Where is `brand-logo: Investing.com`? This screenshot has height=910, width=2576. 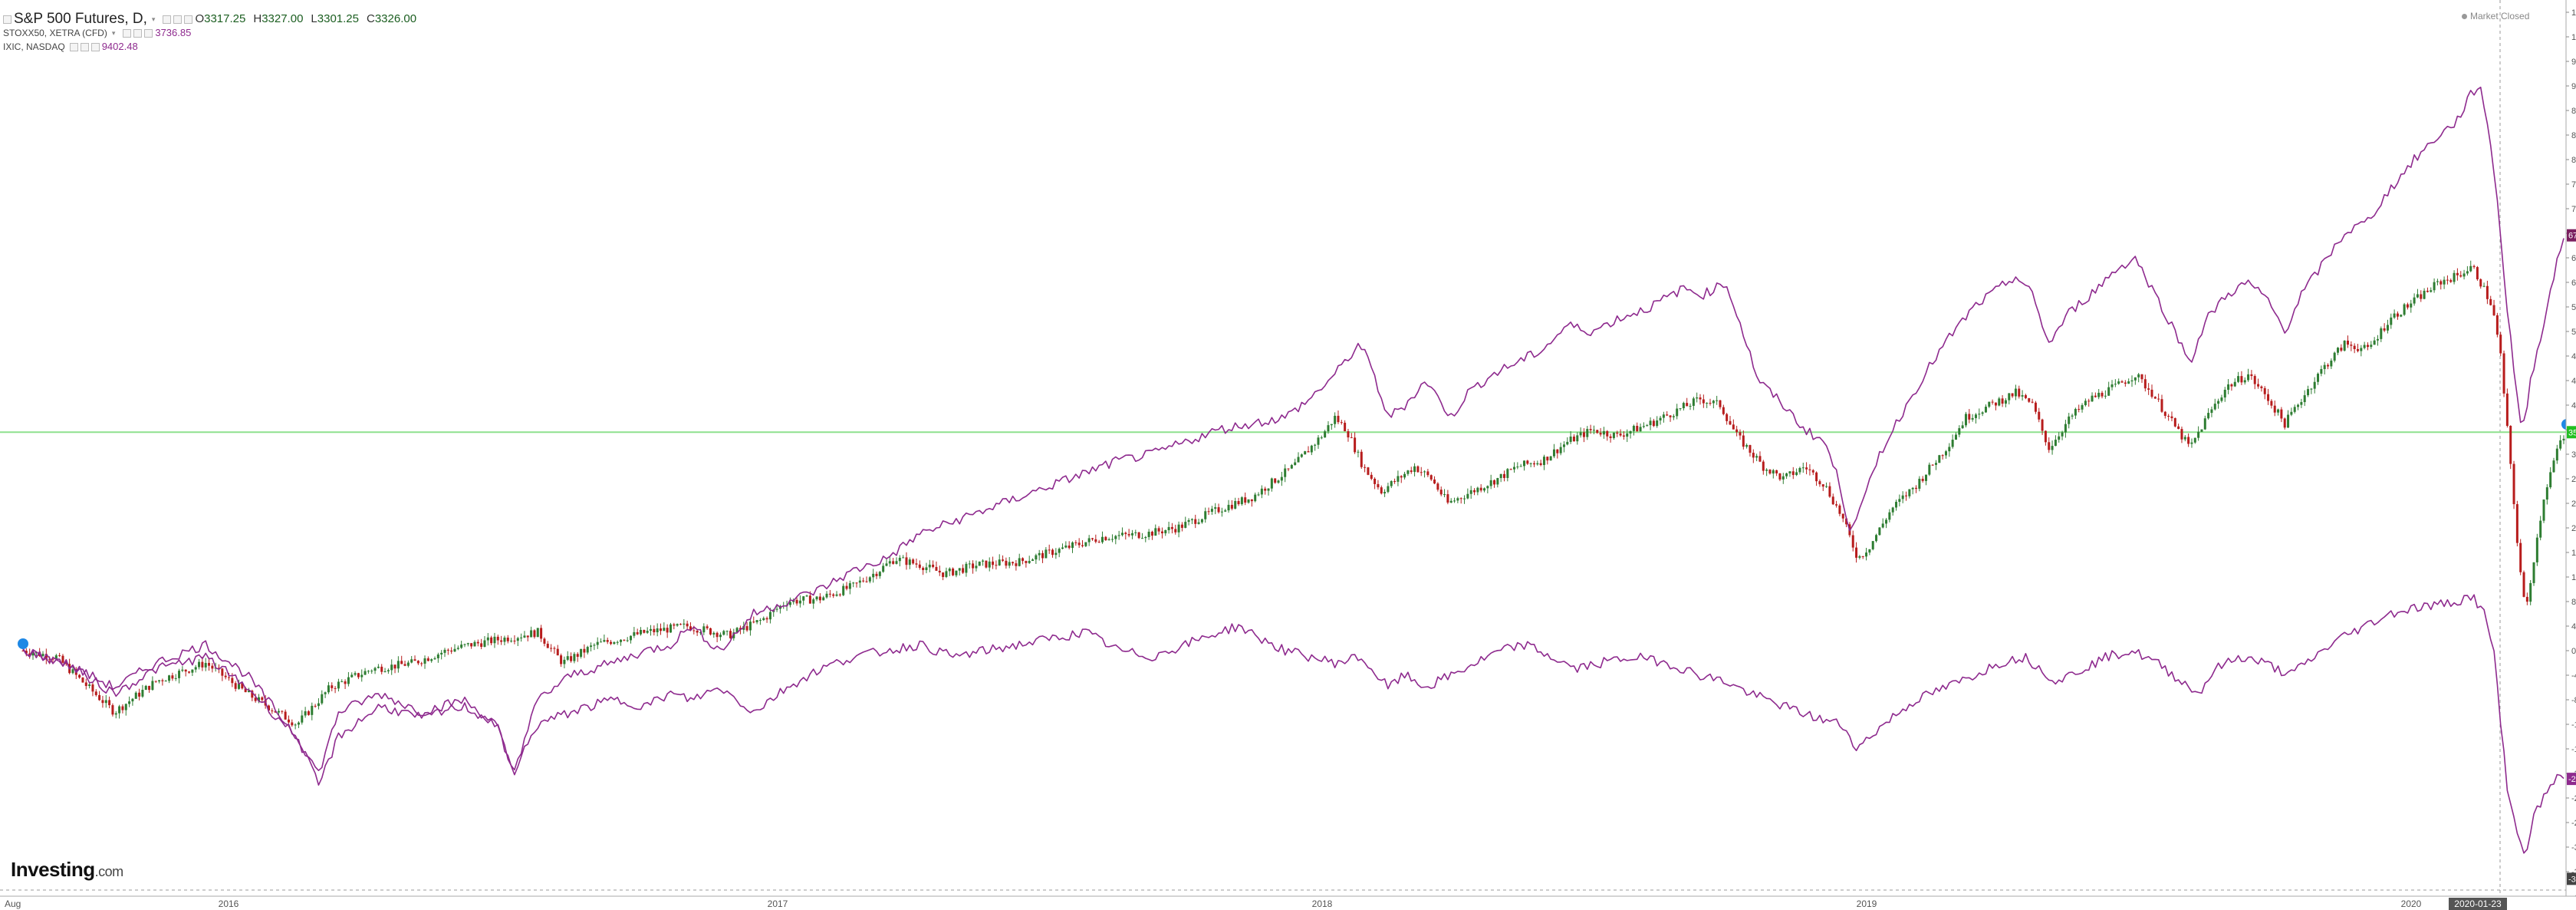
brand-logo: Investing.com is located at coordinates (67, 869).